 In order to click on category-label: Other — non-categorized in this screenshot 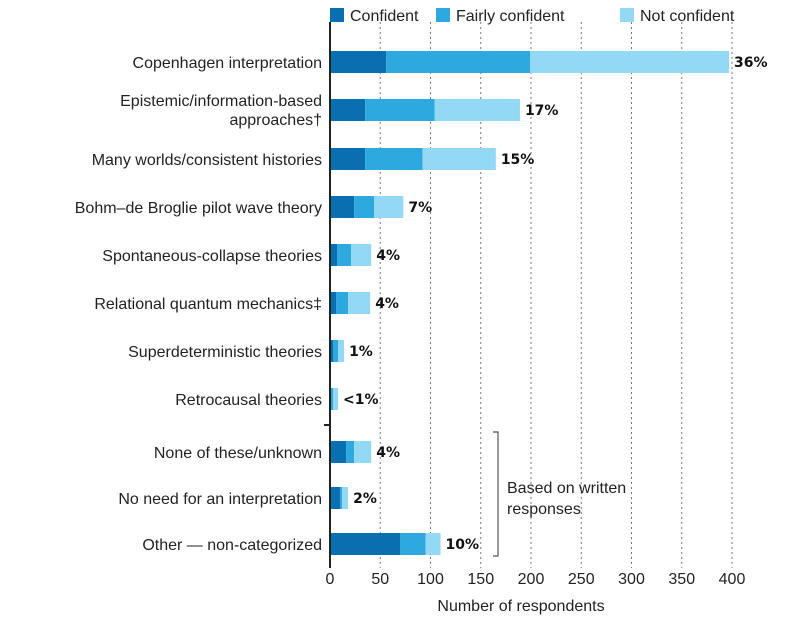, I will do `click(232, 545)`.